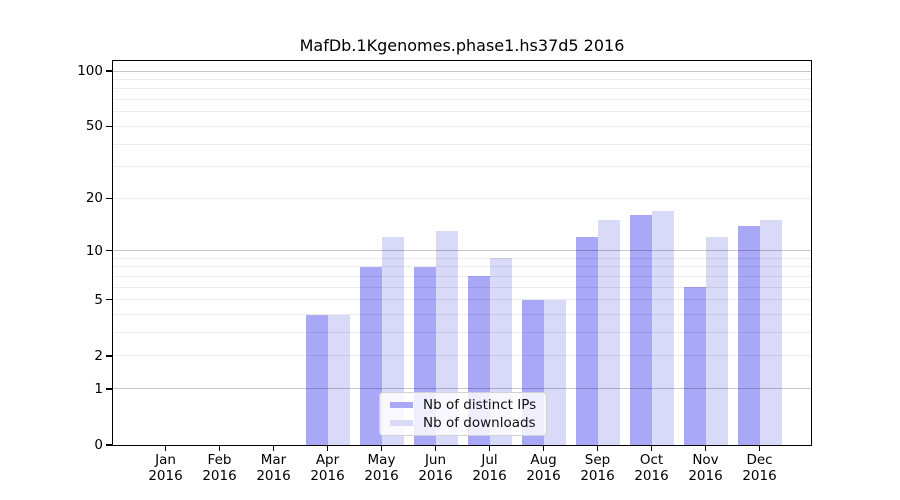 The width and height of the screenshot is (900, 500). I want to click on x-tick-mark-mar, so click(273, 448).